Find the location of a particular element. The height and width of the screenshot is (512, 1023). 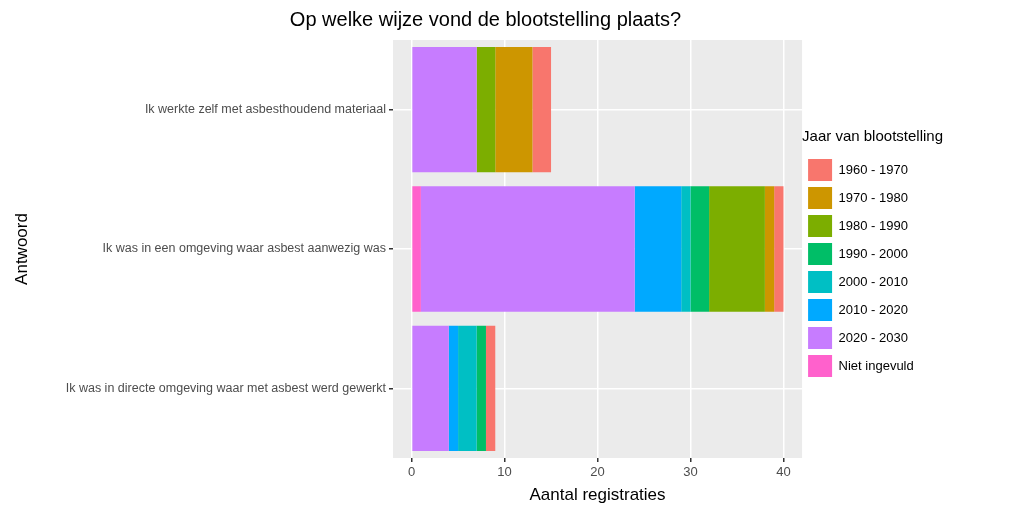

x-axis-title: Aantal registraties is located at coordinates (597, 495).